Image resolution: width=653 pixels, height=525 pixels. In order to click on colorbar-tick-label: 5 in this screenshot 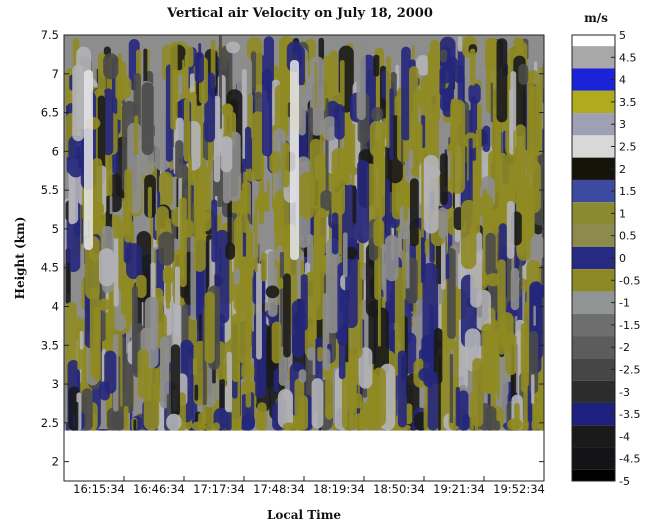, I will do `click(622, 35)`.